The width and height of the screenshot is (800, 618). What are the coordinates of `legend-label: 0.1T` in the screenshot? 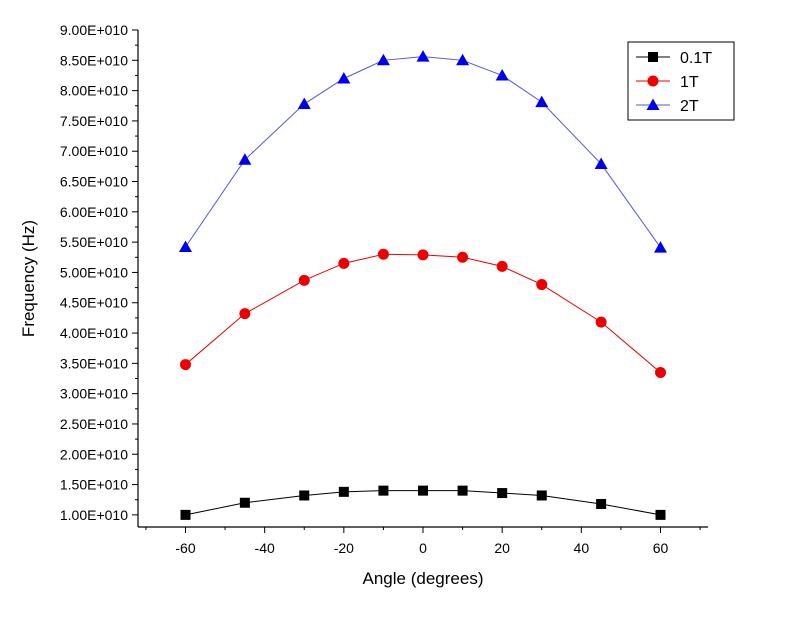 It's located at (696, 58).